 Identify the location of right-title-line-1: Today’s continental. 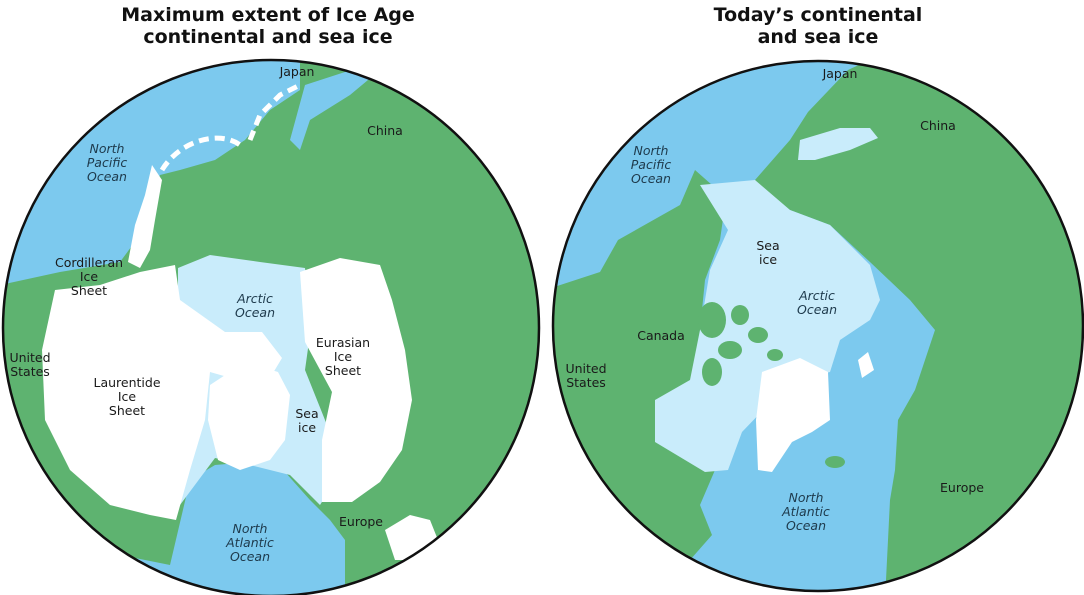
(818, 15).